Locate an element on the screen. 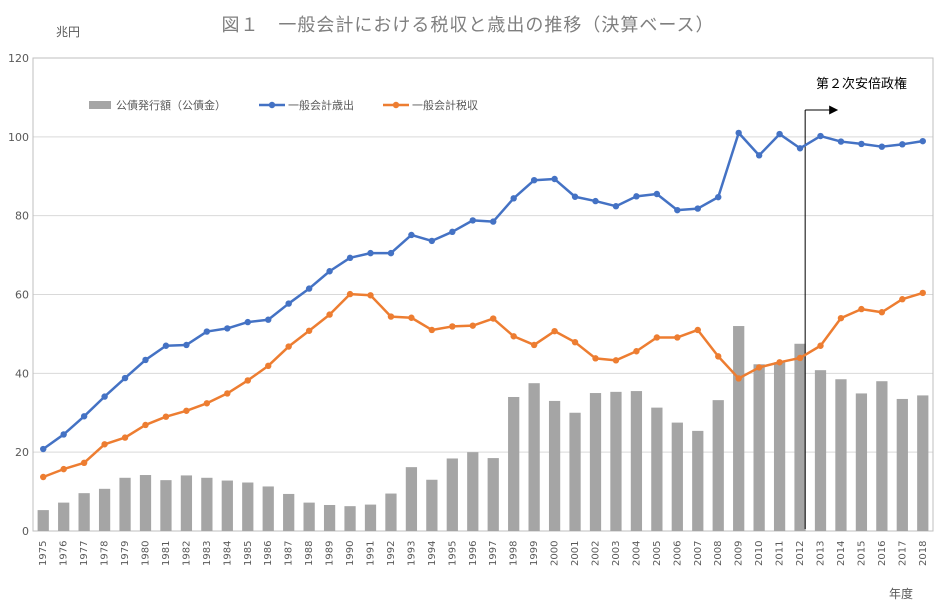 The image size is (946, 616). x-tick-label: 2010 is located at coordinates (759, 553).